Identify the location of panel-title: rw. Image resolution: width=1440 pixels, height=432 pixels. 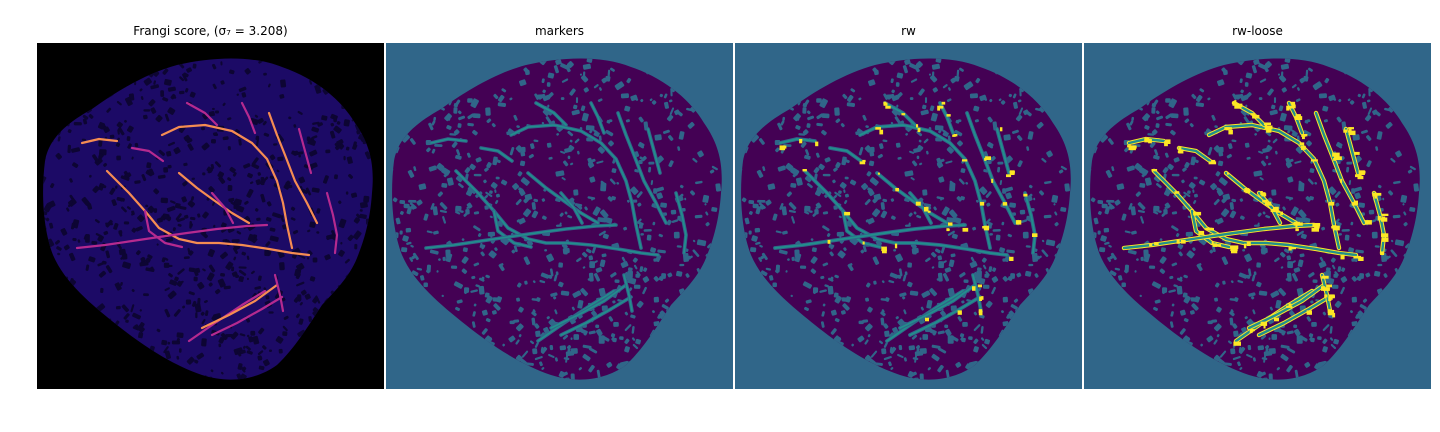
(908, 31).